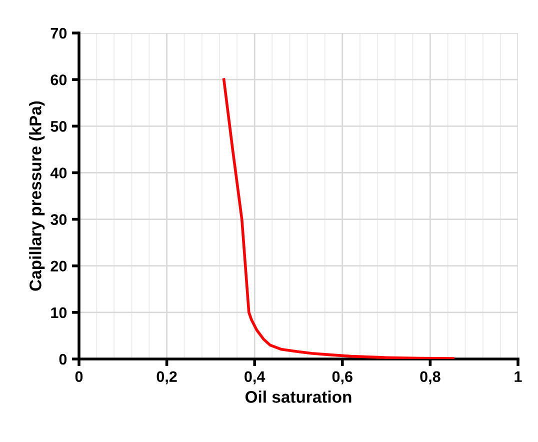 The height and width of the screenshot is (442, 538). Describe the element at coordinates (79, 376) in the screenshot. I see `x-tick-label: 0` at that location.